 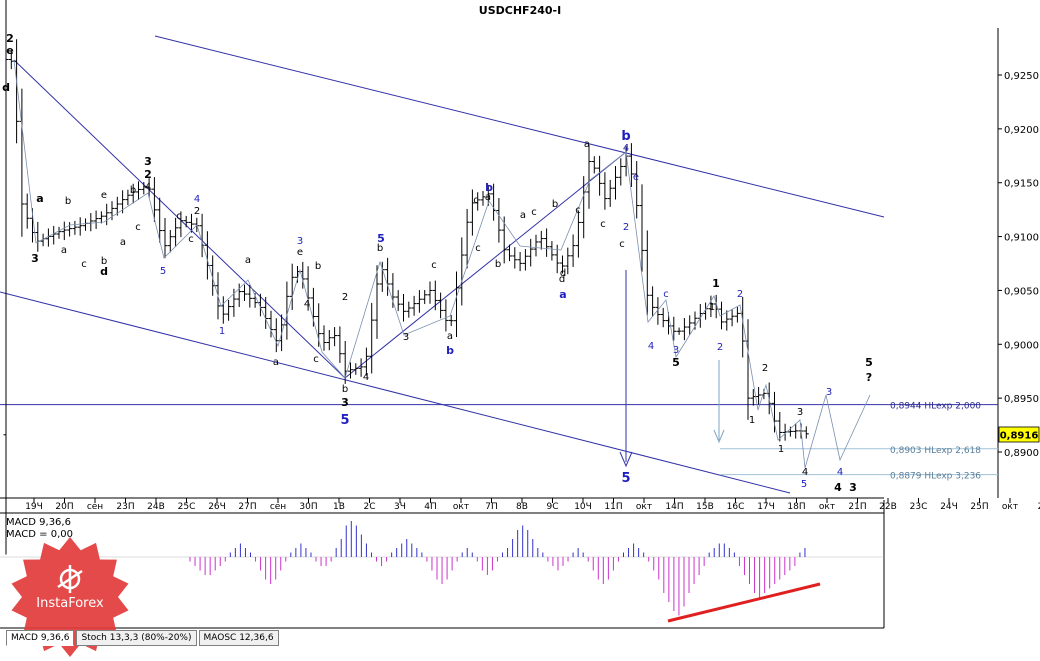 I want to click on hlexp-level-label: 0,8903 HLexp 2,618, so click(x=935, y=451).